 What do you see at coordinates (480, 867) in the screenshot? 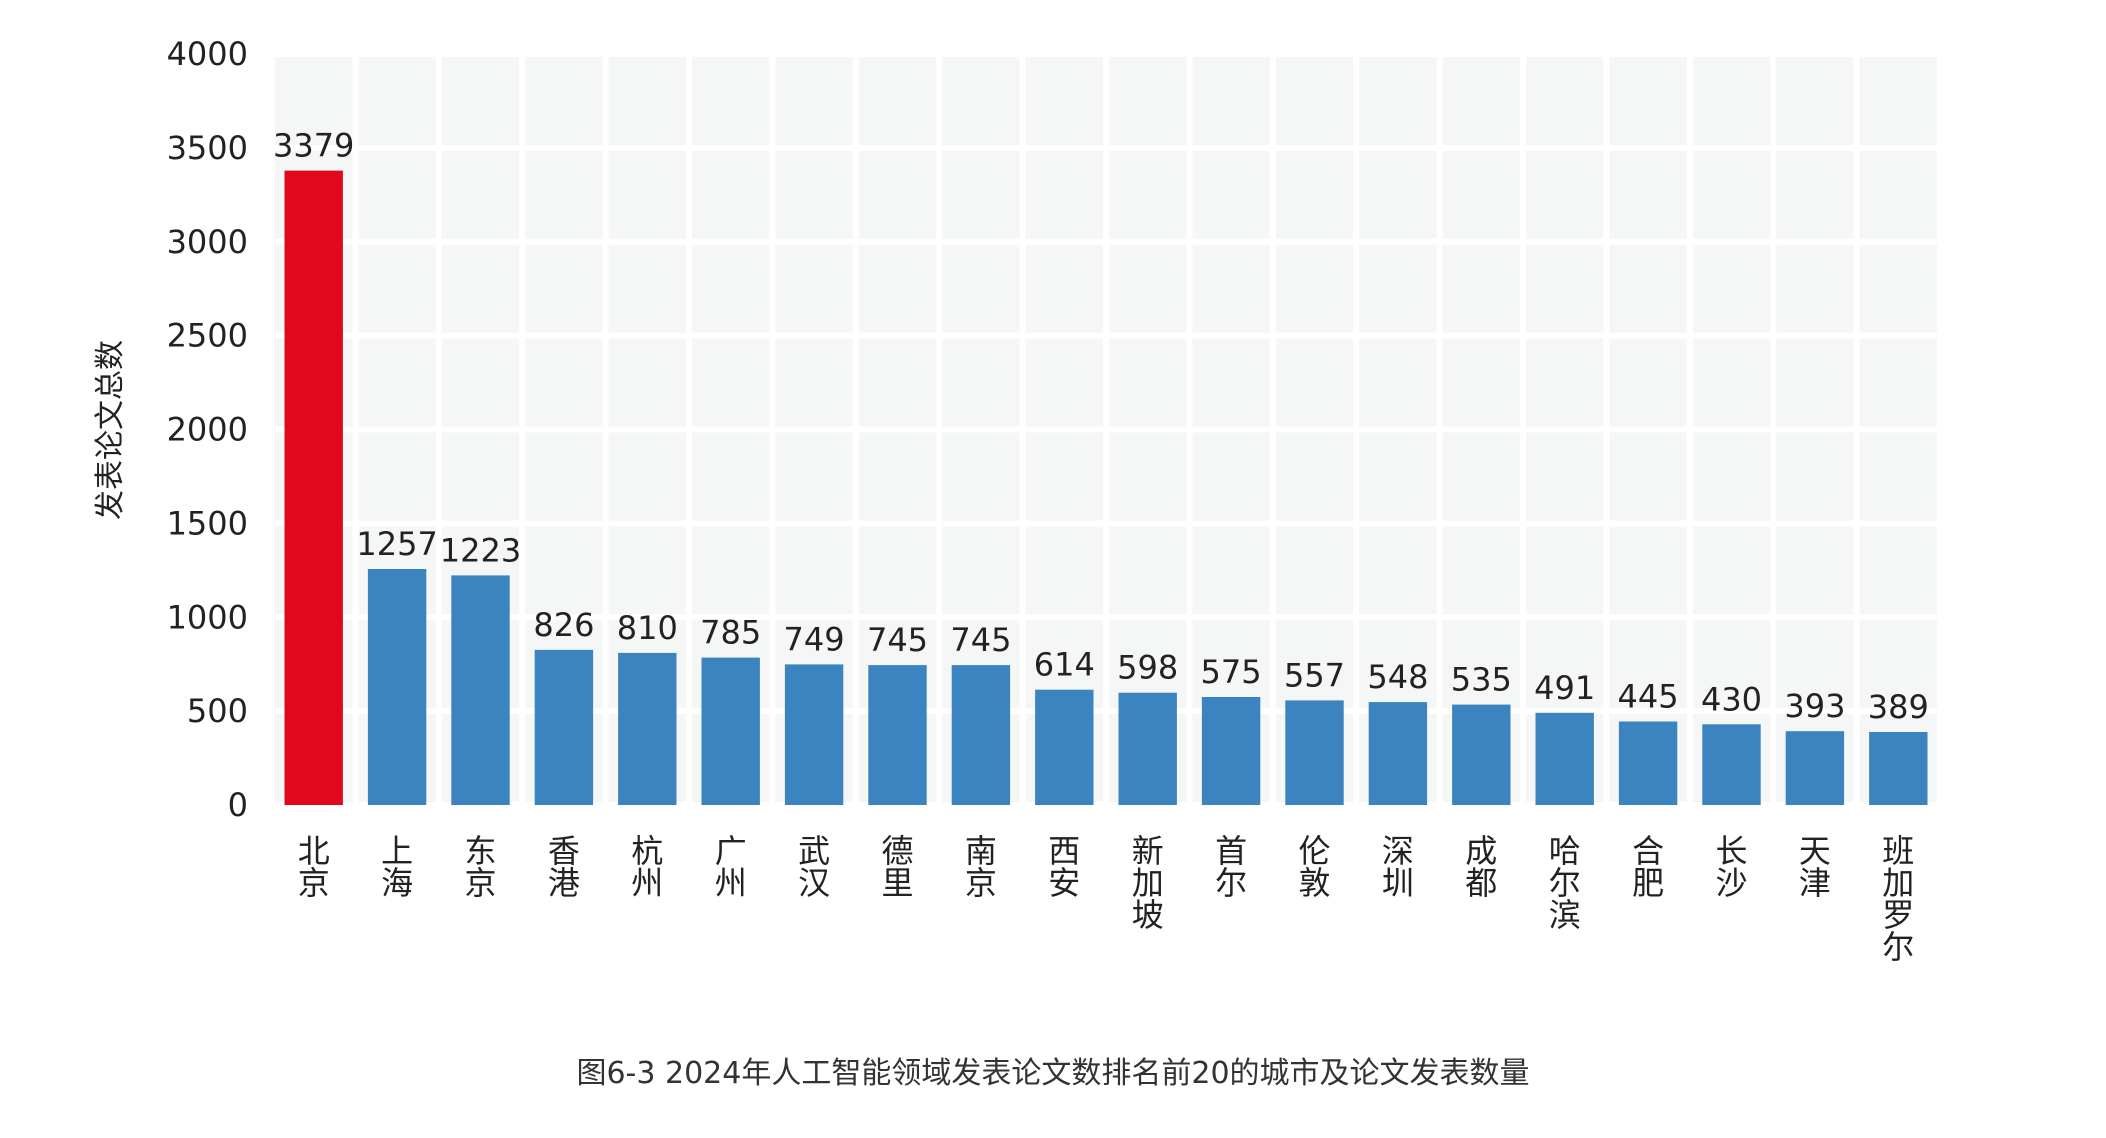
I see `x-tick-label: 东京` at bounding box center [480, 867].